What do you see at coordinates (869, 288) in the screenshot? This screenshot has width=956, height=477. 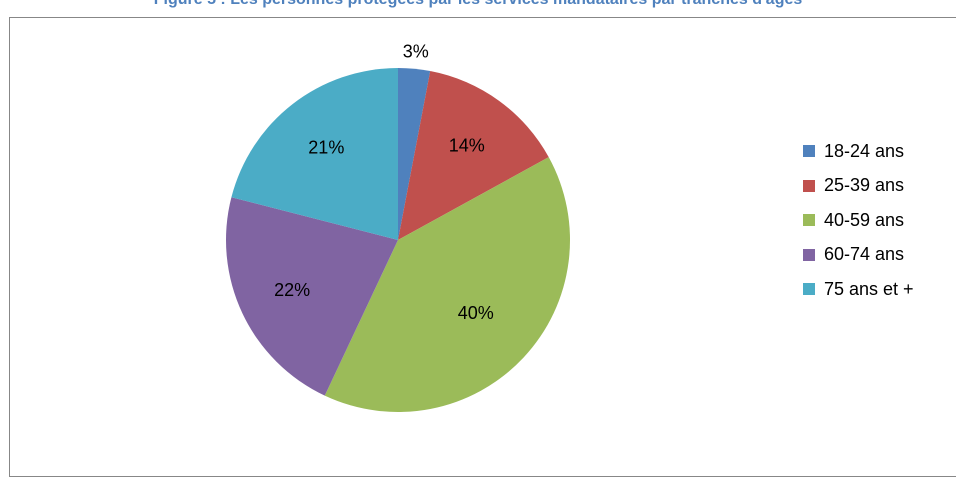 I see `legend-label-75-plus: 75 ans et +` at bounding box center [869, 288].